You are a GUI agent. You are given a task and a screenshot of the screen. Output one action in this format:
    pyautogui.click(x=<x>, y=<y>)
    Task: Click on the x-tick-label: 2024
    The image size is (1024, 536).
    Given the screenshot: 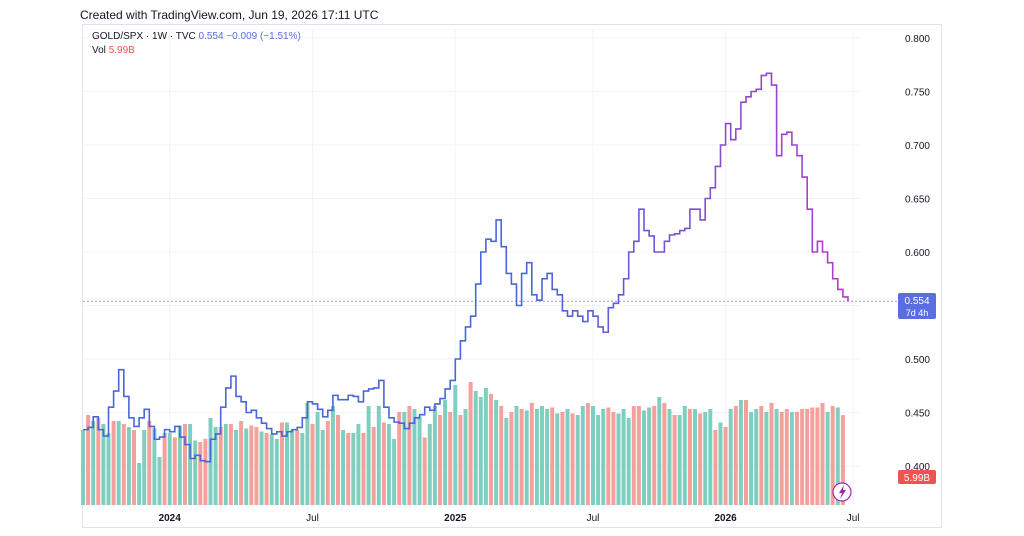 What is the action you would take?
    pyautogui.click(x=170, y=518)
    